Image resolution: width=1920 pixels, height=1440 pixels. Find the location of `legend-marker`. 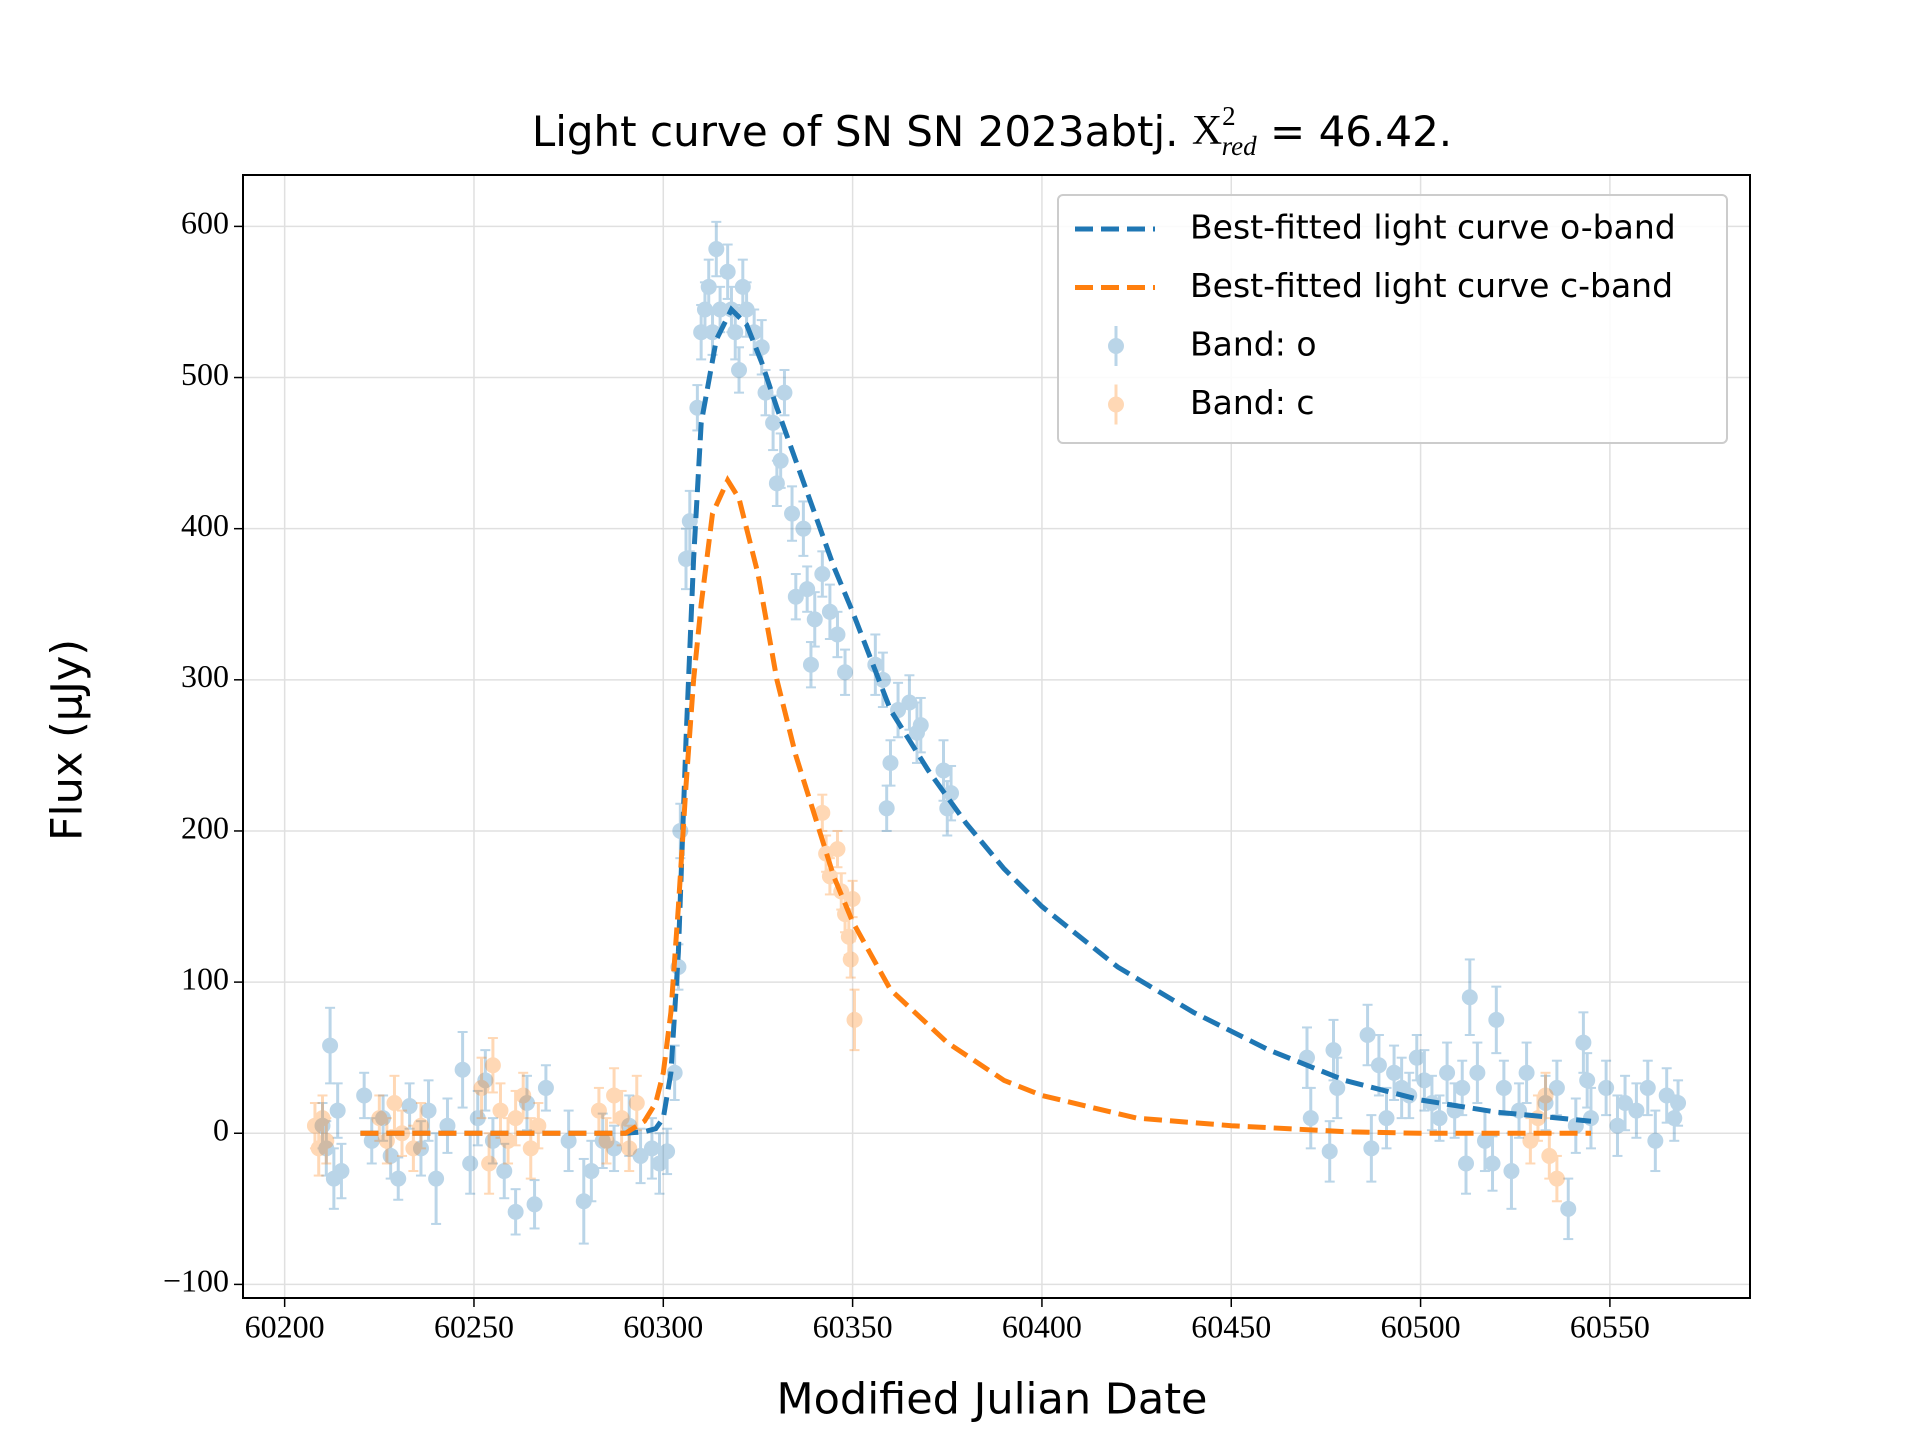

legend-marker is located at coordinates (1116, 346).